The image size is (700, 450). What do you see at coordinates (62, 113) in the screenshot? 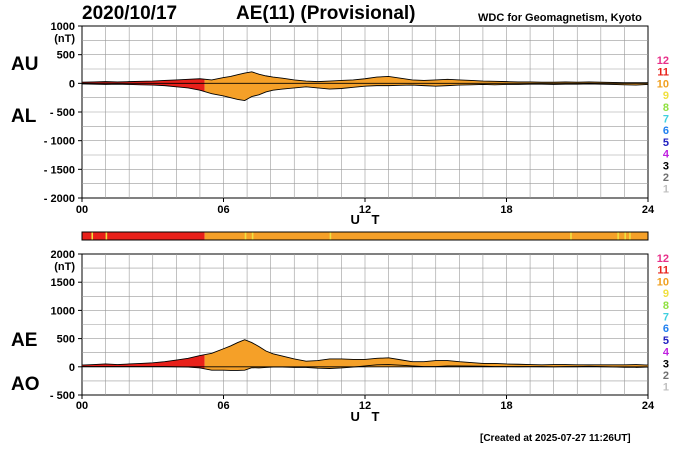
I see `upper-panel-ytick-label: - 500` at bounding box center [62, 113].